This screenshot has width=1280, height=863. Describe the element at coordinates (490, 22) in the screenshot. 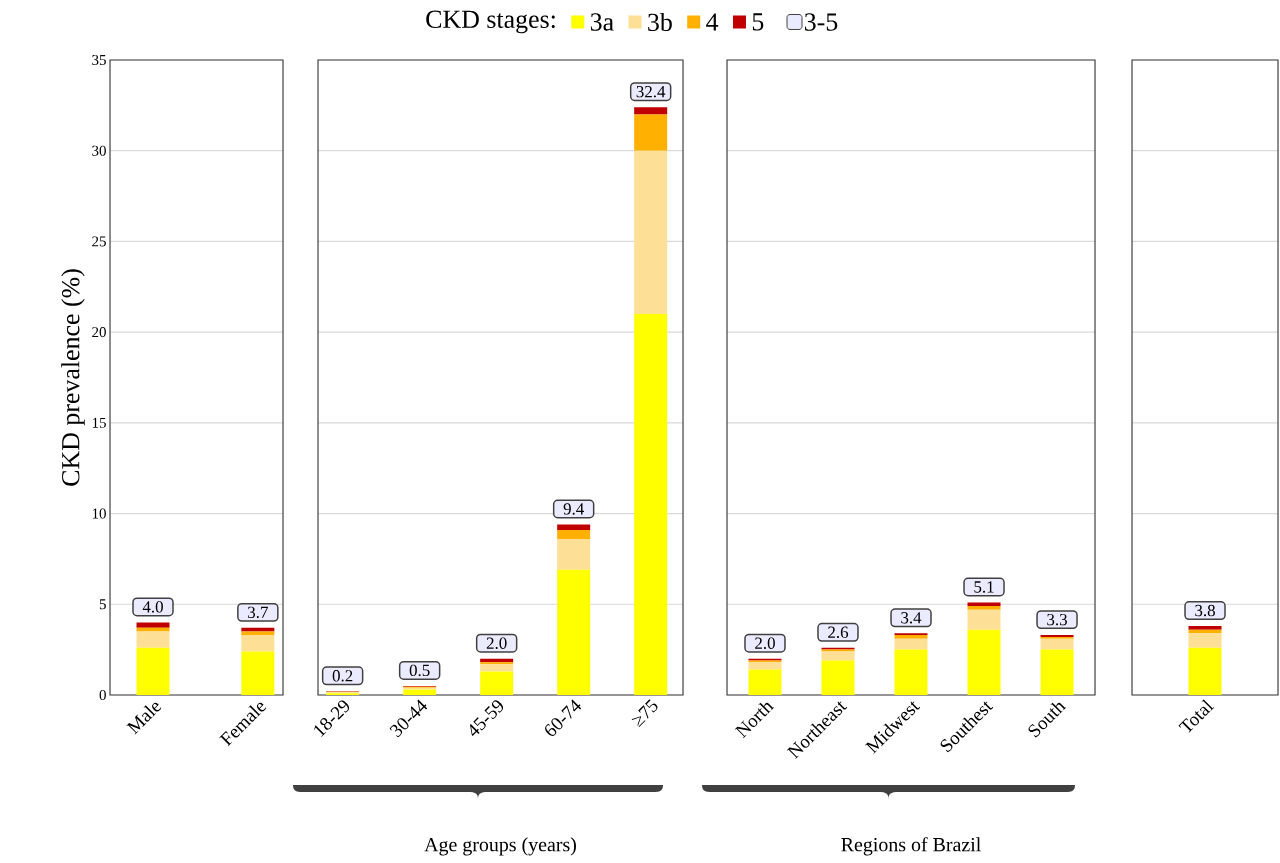

I see `legend-title: CKD stages:` at that location.